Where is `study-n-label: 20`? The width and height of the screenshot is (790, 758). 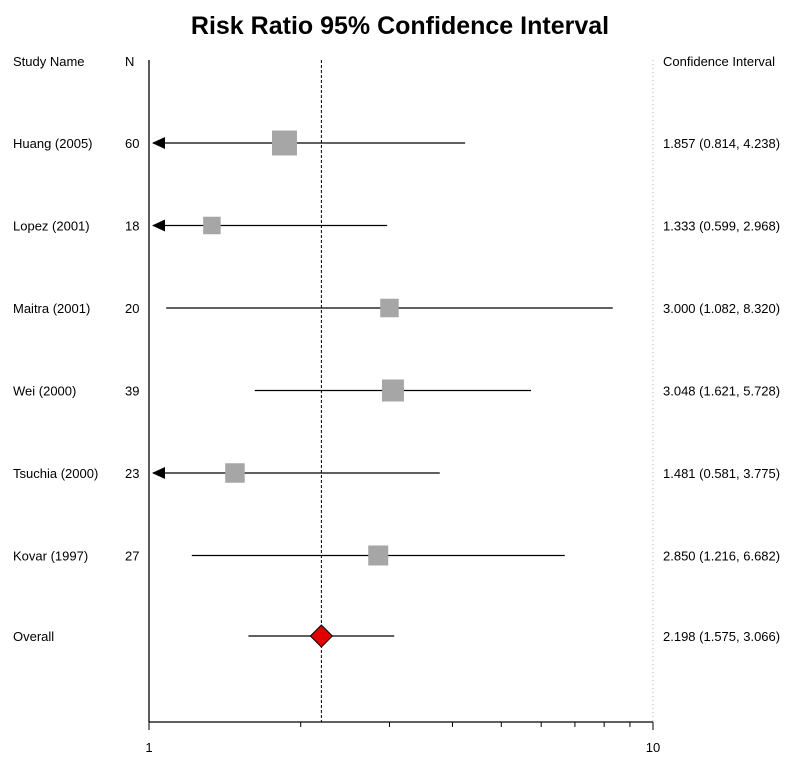 study-n-label: 20 is located at coordinates (132, 308).